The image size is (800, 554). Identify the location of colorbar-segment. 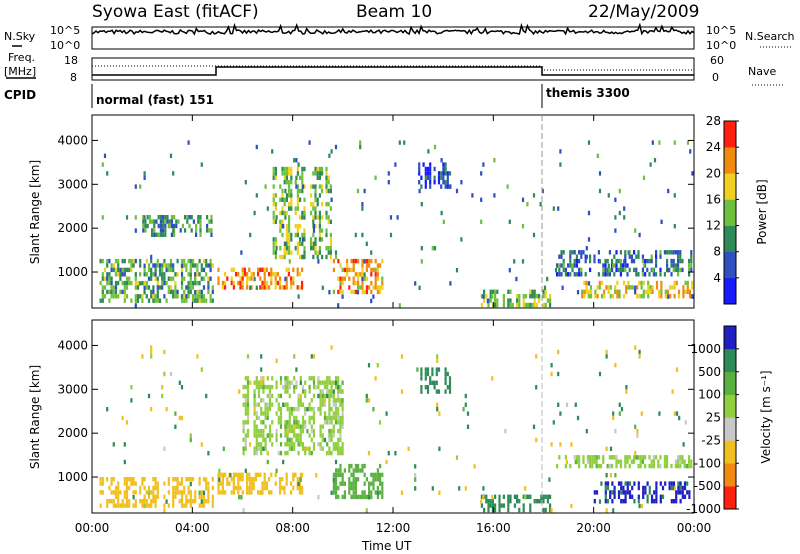
(730, 498).